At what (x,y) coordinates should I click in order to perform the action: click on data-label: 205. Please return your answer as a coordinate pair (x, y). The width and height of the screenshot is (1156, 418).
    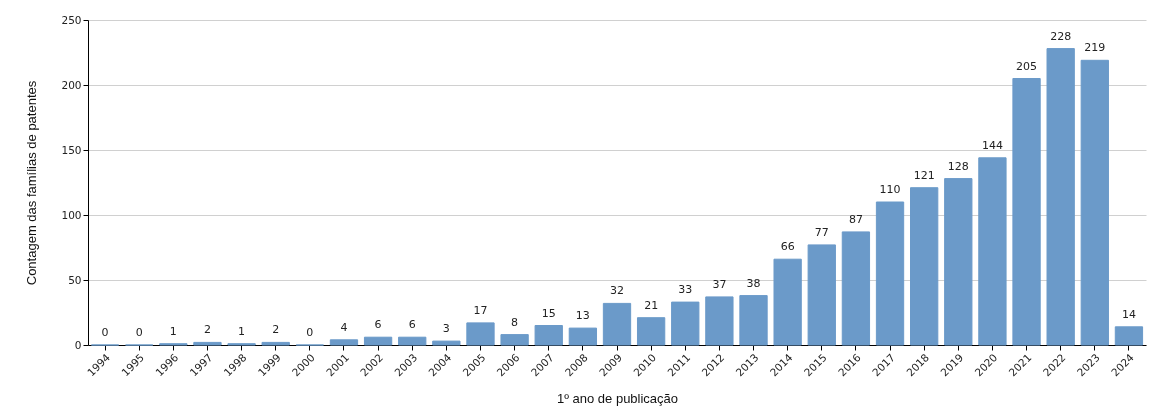
    Looking at the image, I should click on (1027, 66).